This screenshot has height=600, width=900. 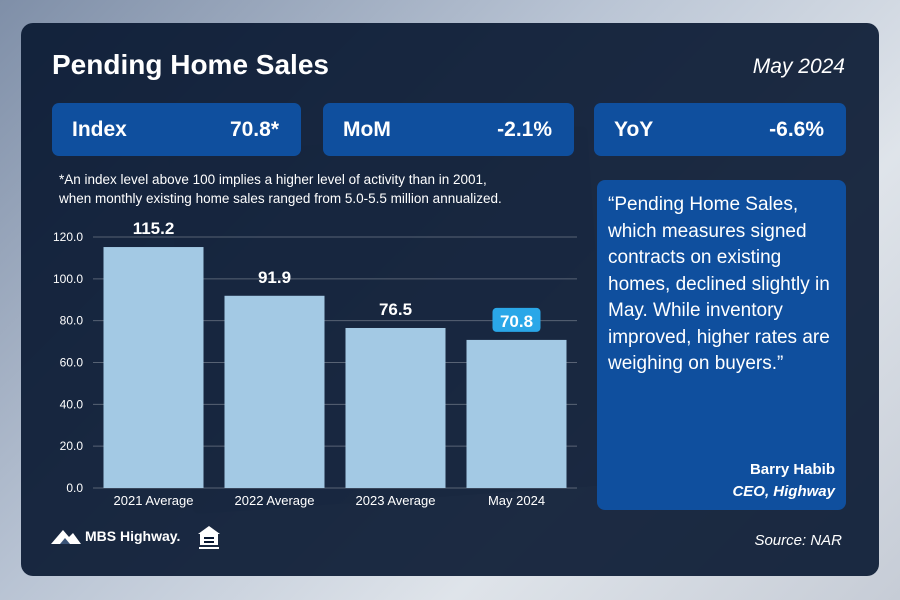 What do you see at coordinates (275, 500) in the screenshot?
I see `x-tick-label: 2022 Average` at bounding box center [275, 500].